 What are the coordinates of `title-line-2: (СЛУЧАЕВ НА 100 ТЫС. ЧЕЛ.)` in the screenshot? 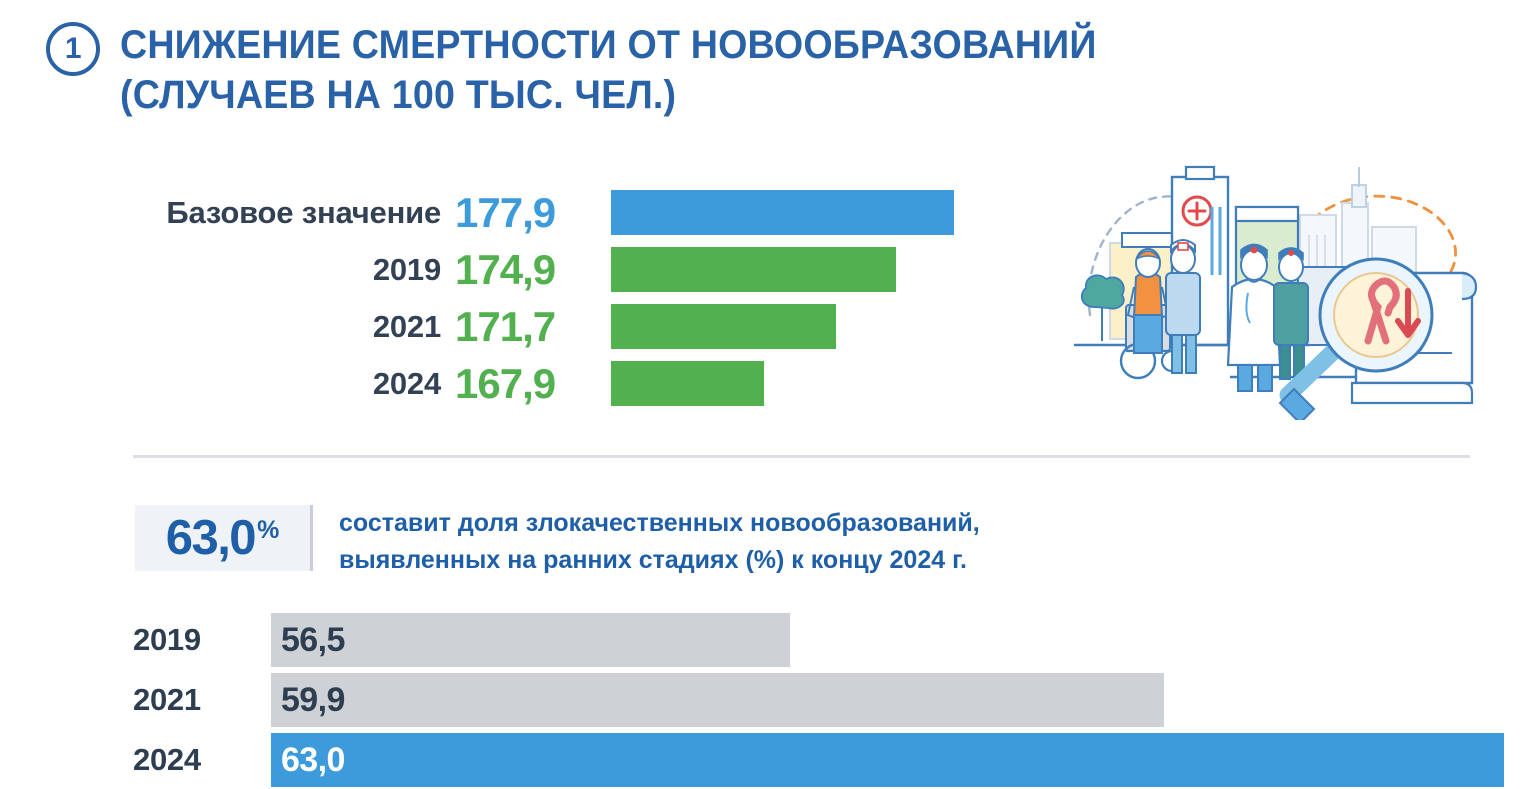 It's located at (398, 95).